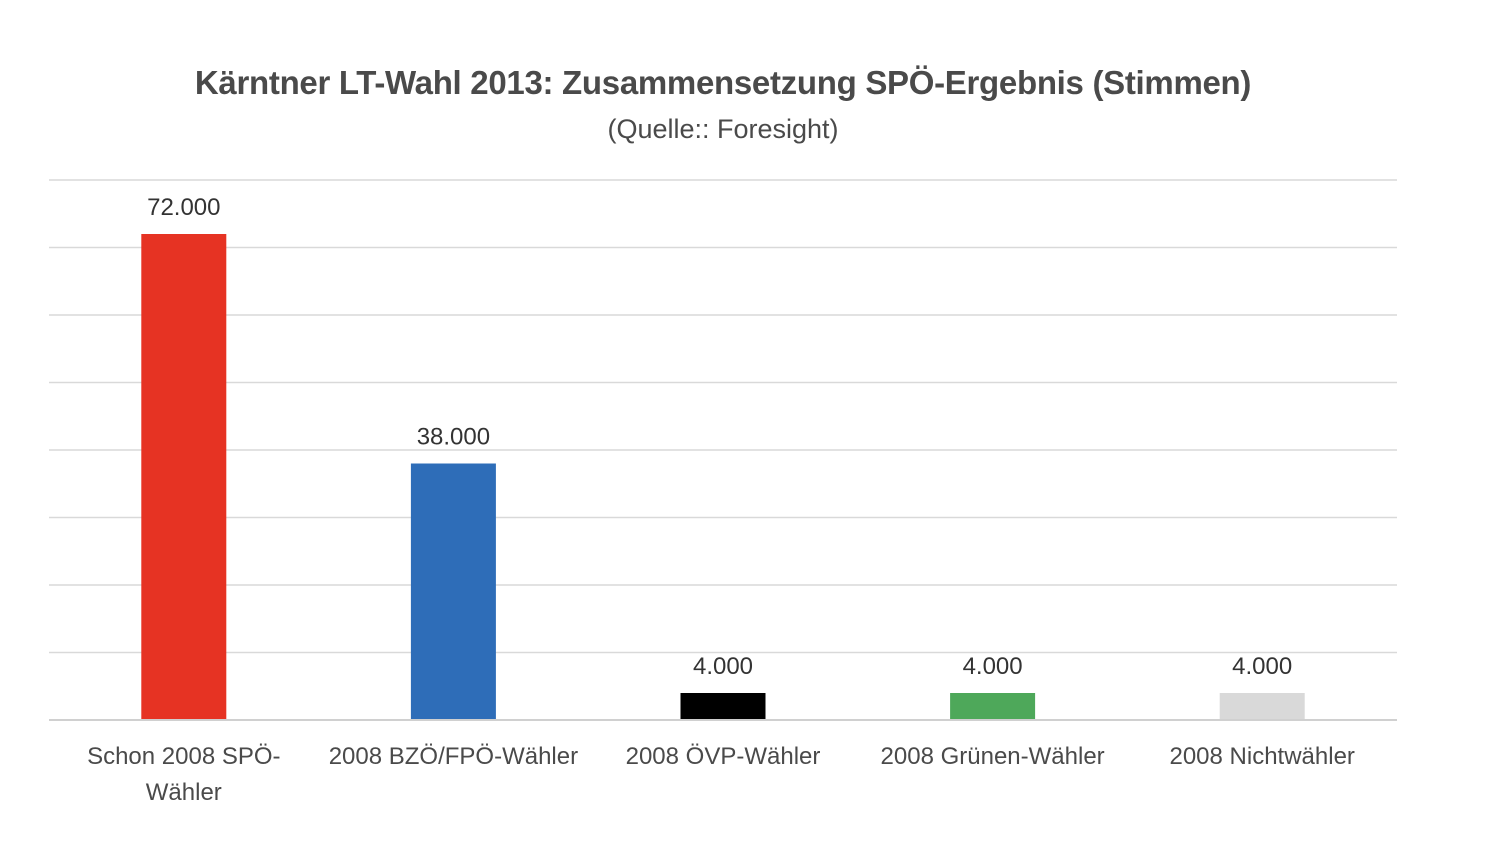  Describe the element at coordinates (453, 756) in the screenshot. I see `category-label: 2008 BZÖ/FPÖ-Wähler` at that location.